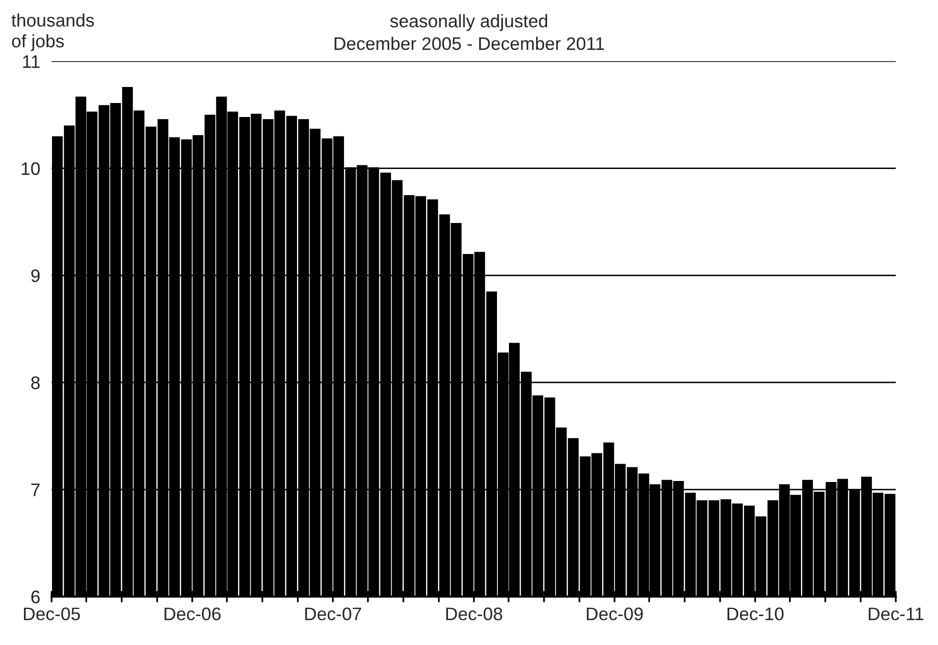 This screenshot has height=645, width=938. Describe the element at coordinates (474, 614) in the screenshot. I see `x-tick-label: Dec-08` at that location.